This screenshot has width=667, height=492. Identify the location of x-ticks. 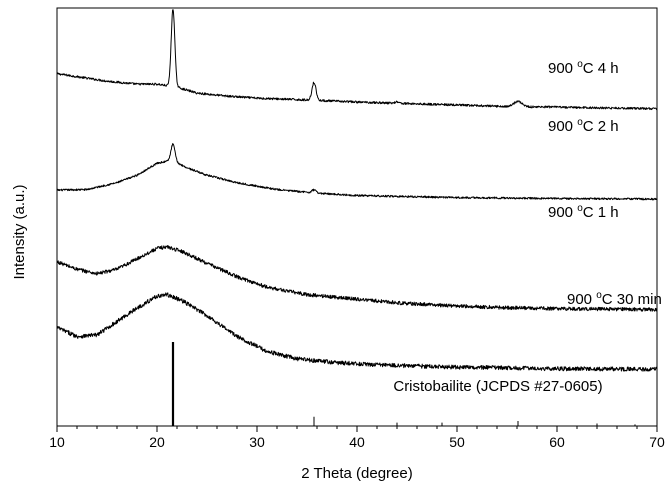
(357, 429).